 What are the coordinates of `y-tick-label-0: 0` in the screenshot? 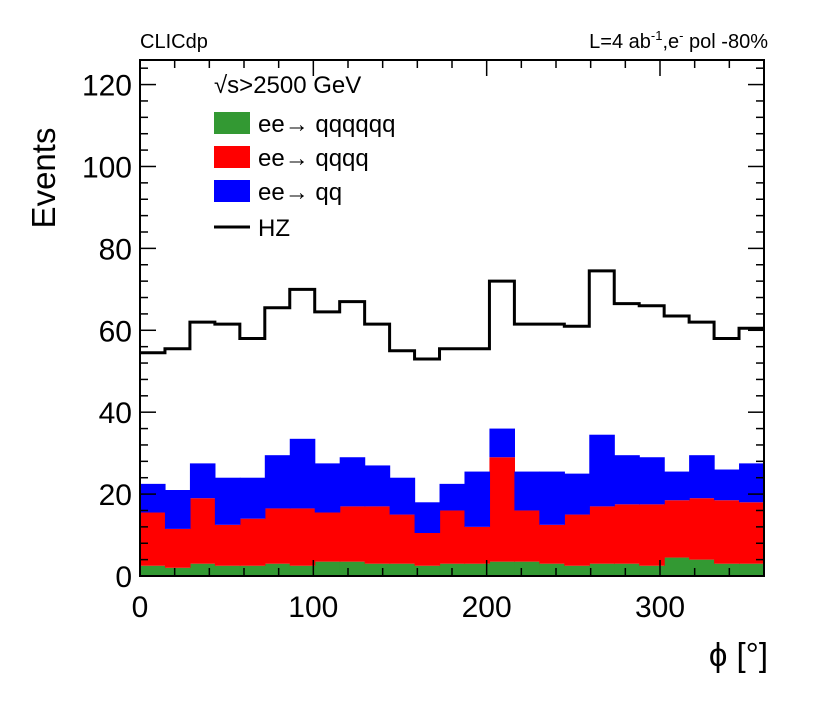 It's located at (123, 577).